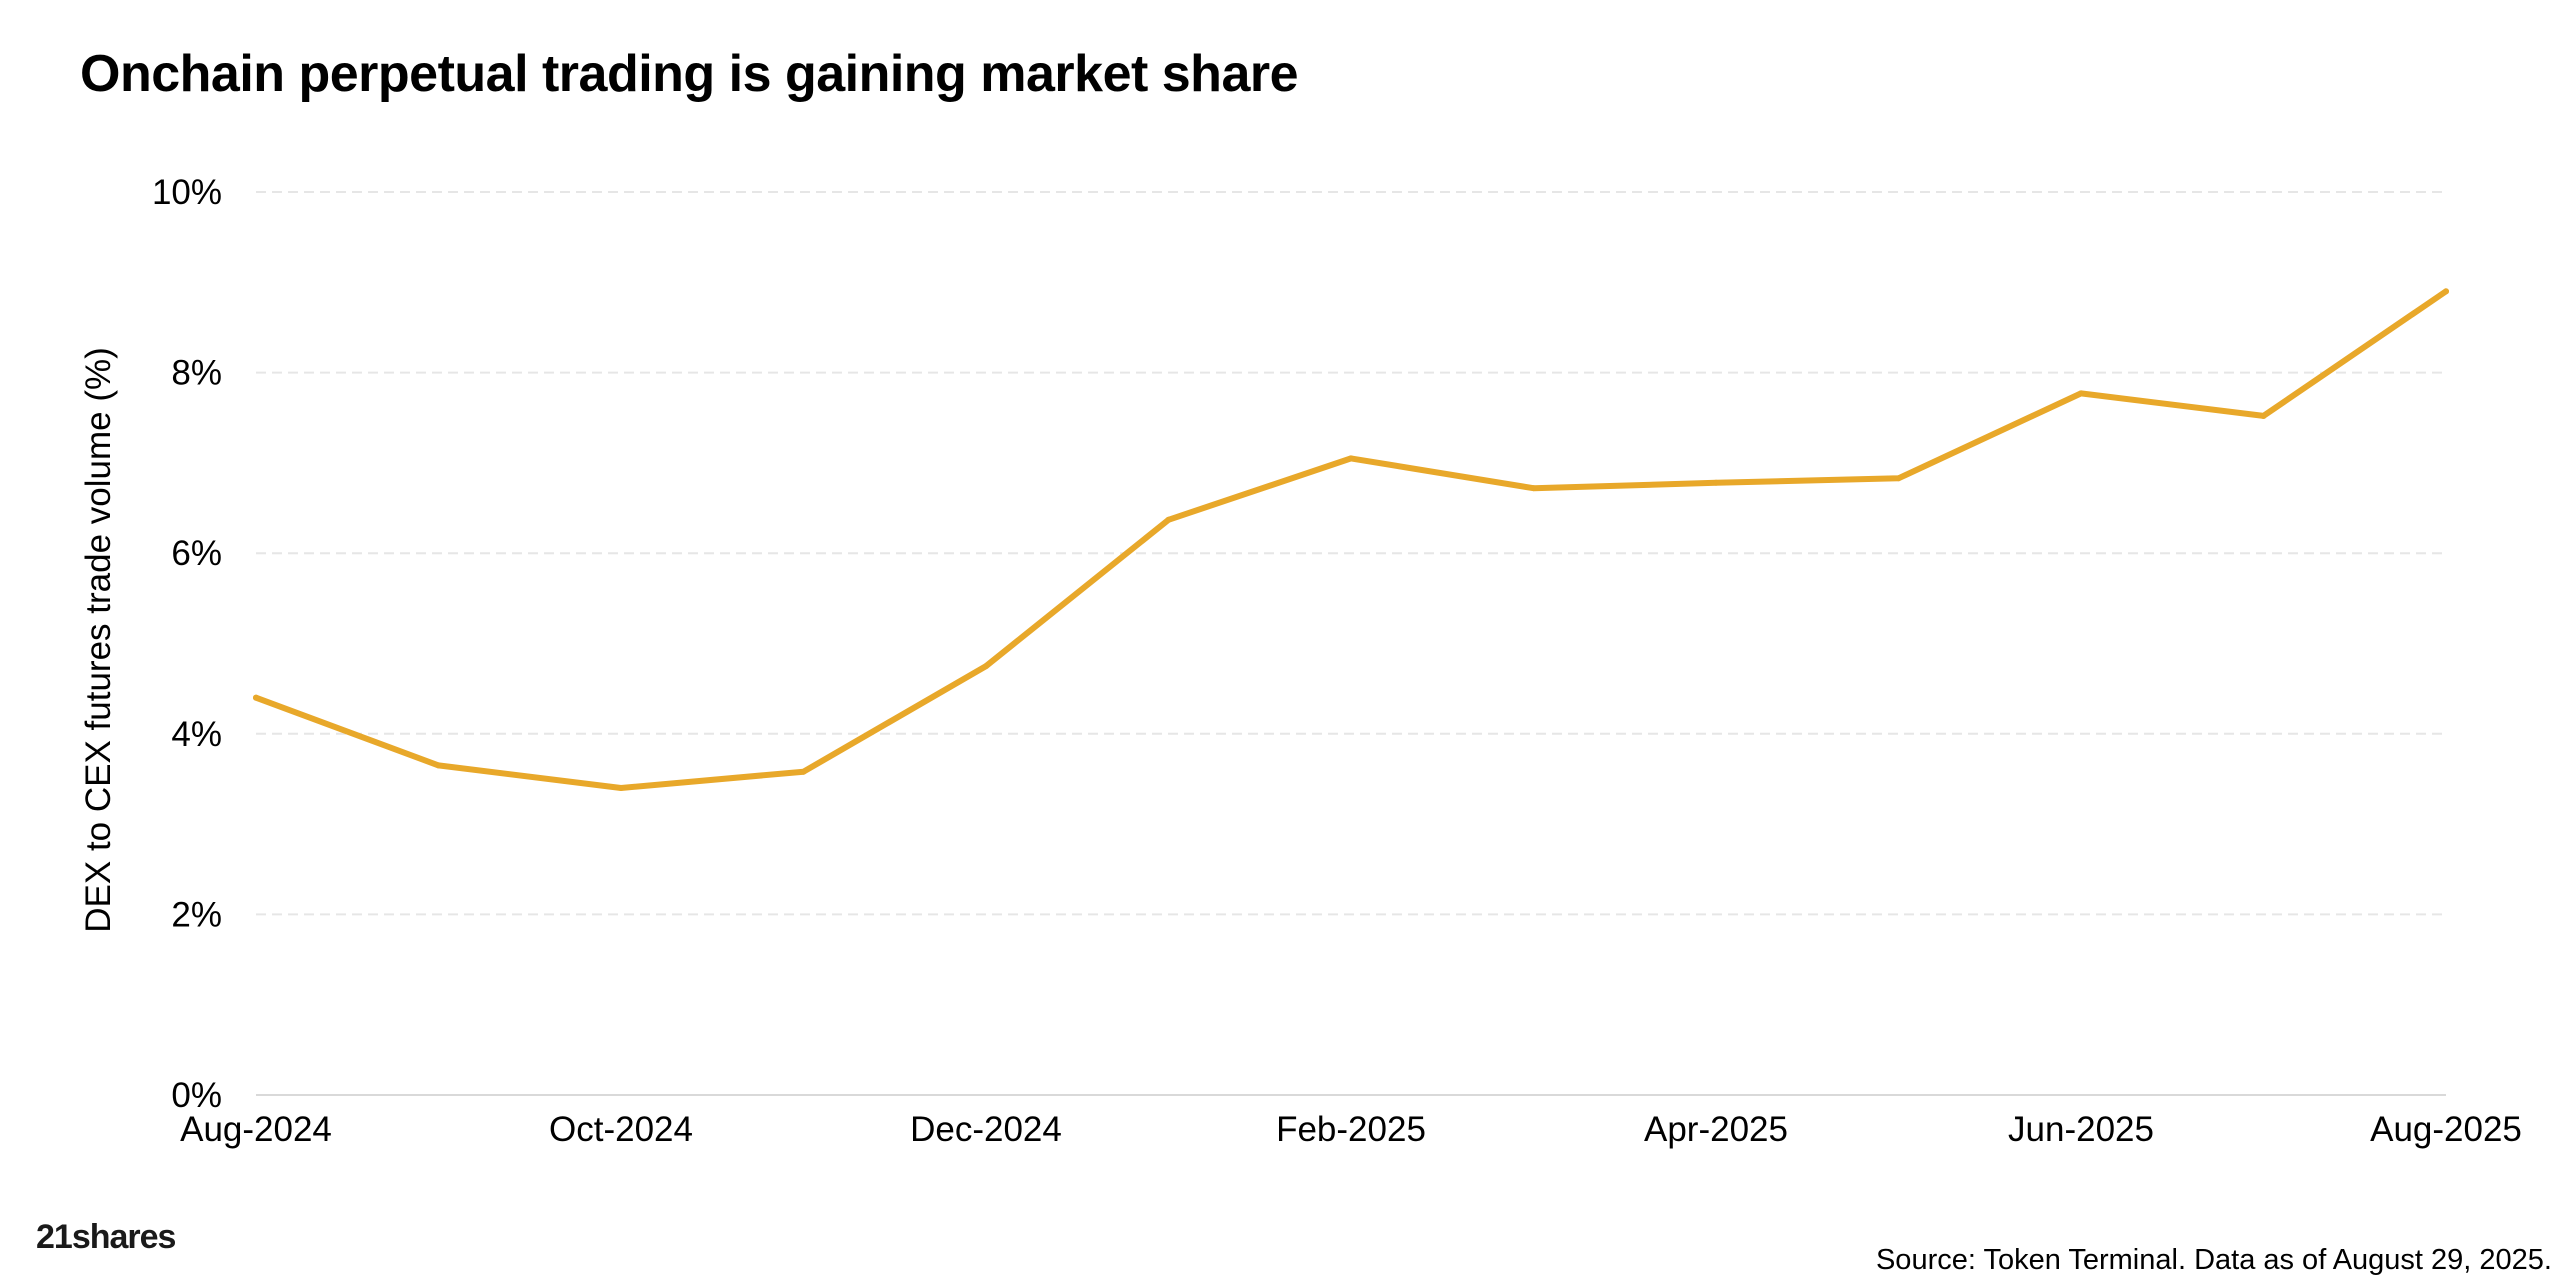  I want to click on y-tick-label: 10%, so click(187, 192).